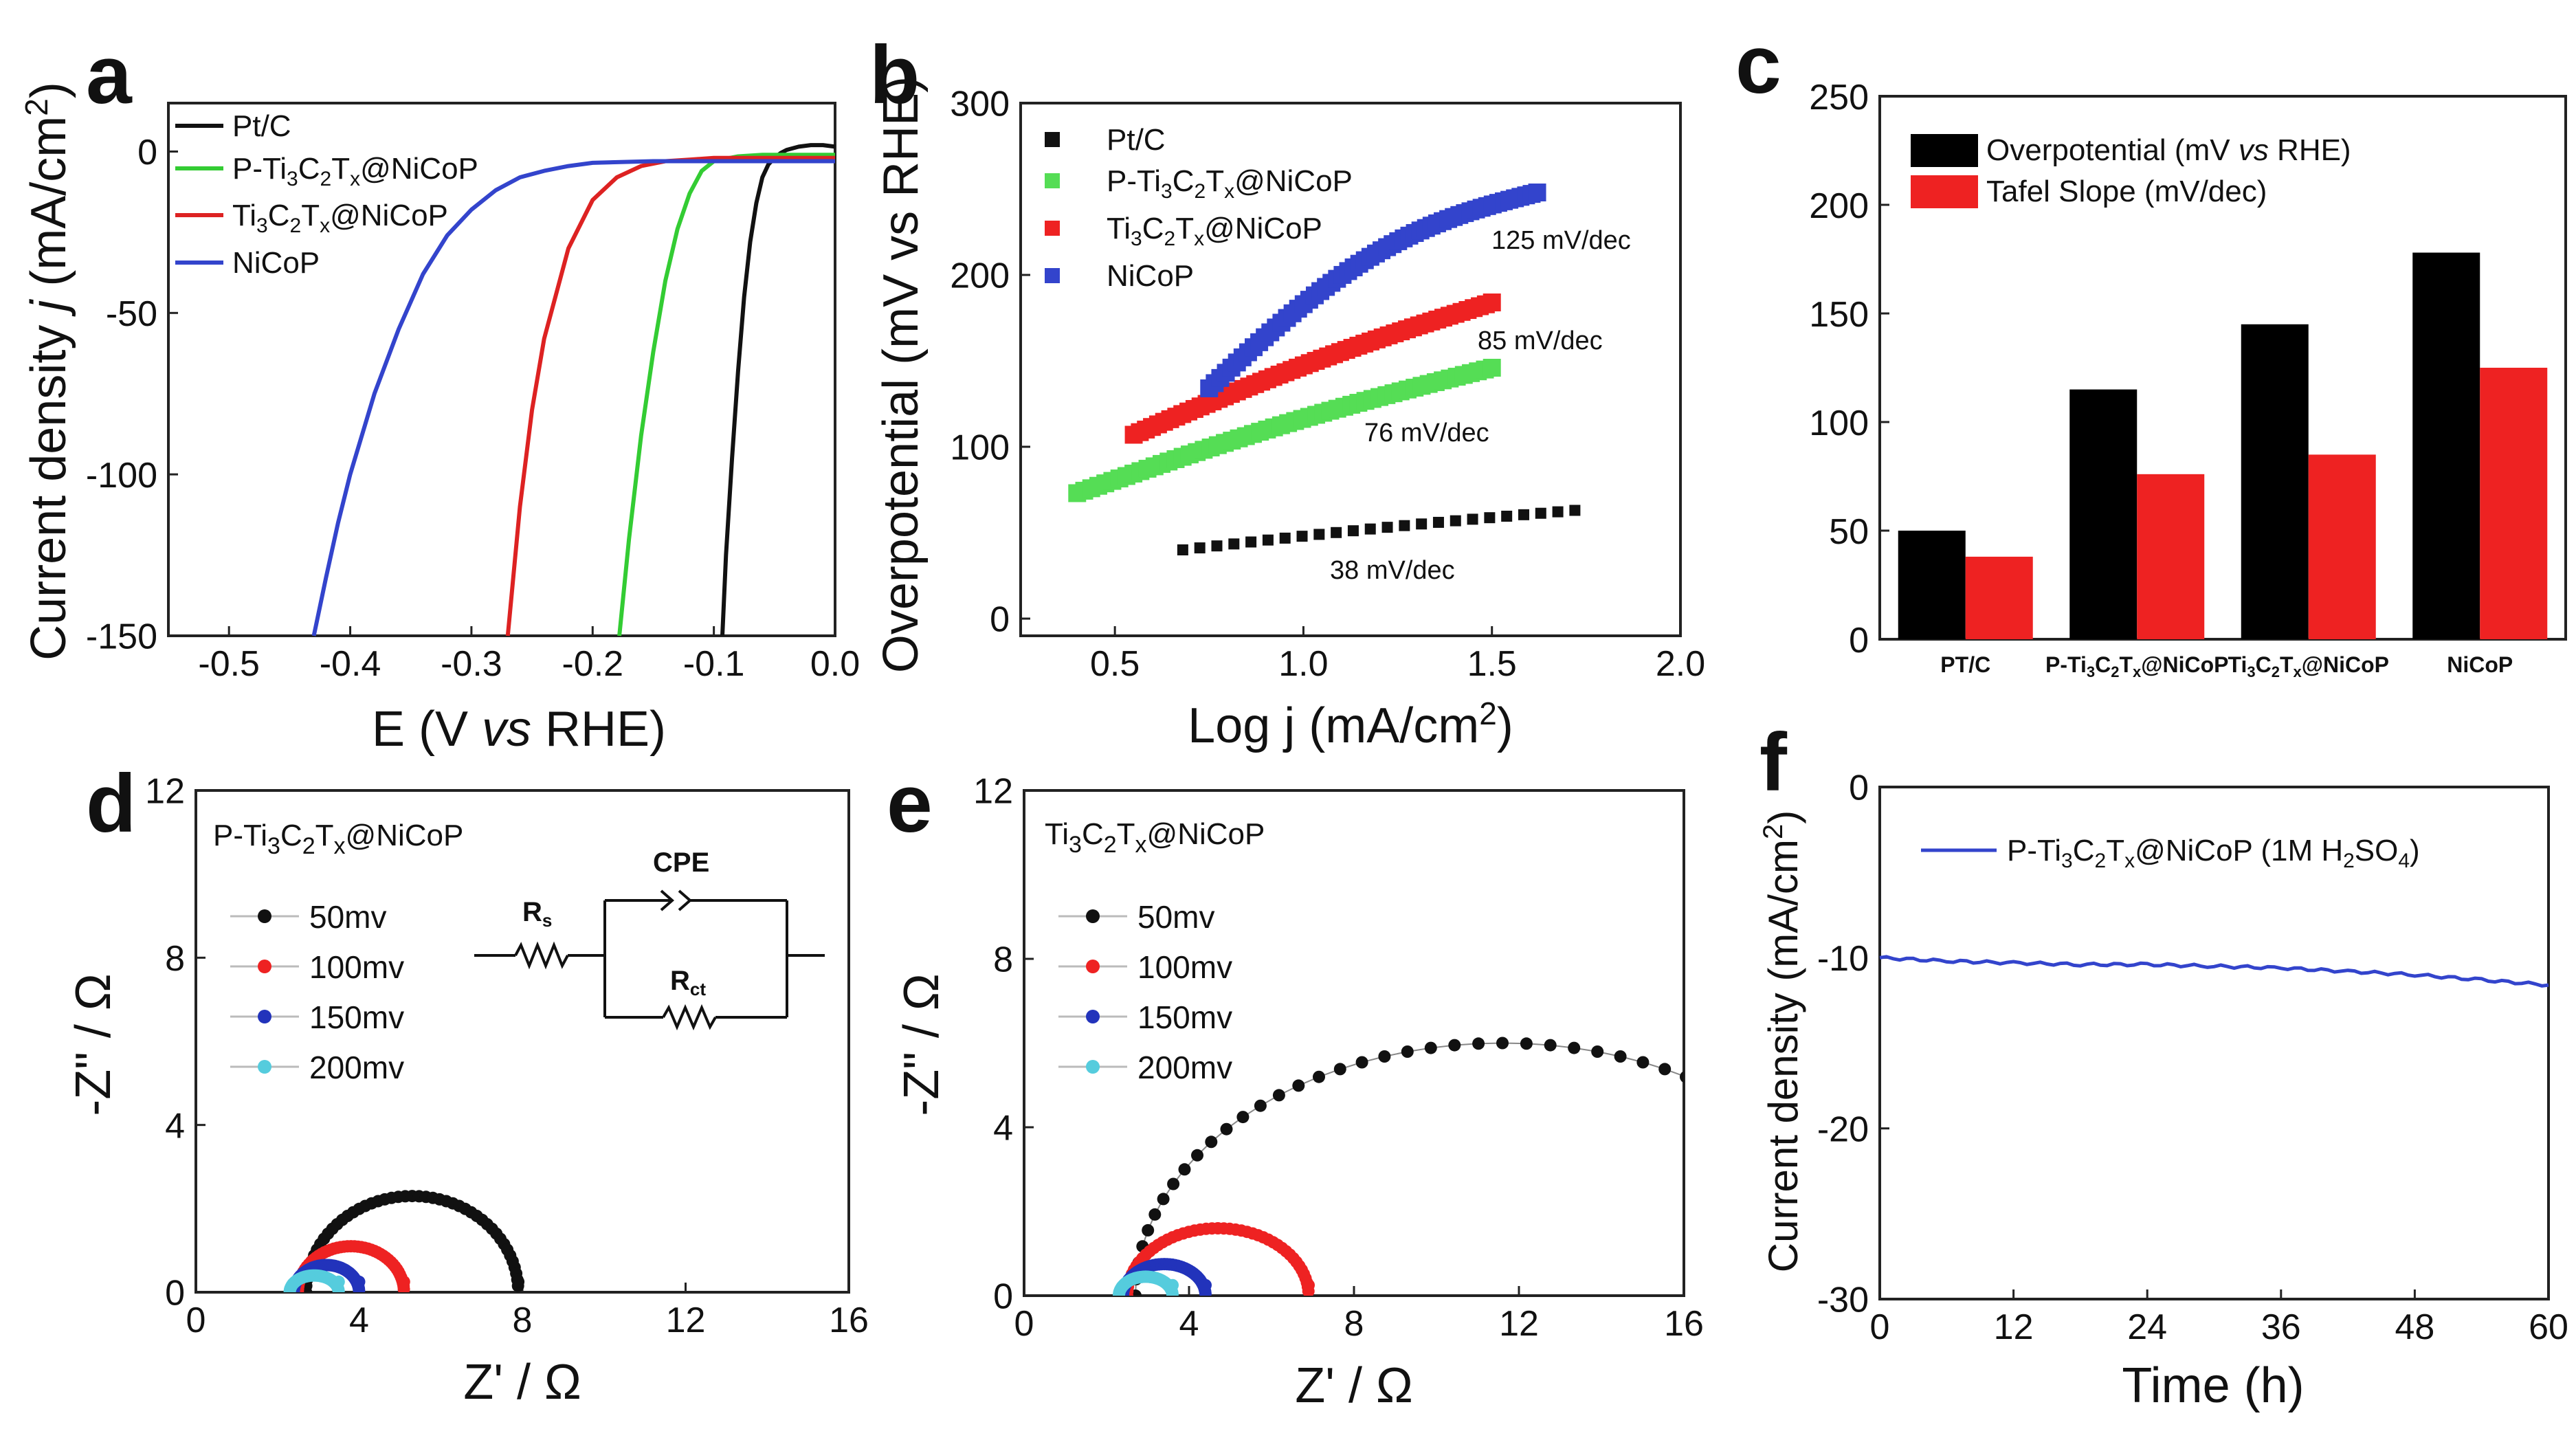  Describe the element at coordinates (1230, 183) in the screenshot. I see `legend-p-ti3c2tx-nicop: P-Ti3C2Tx@NiCoP` at that location.